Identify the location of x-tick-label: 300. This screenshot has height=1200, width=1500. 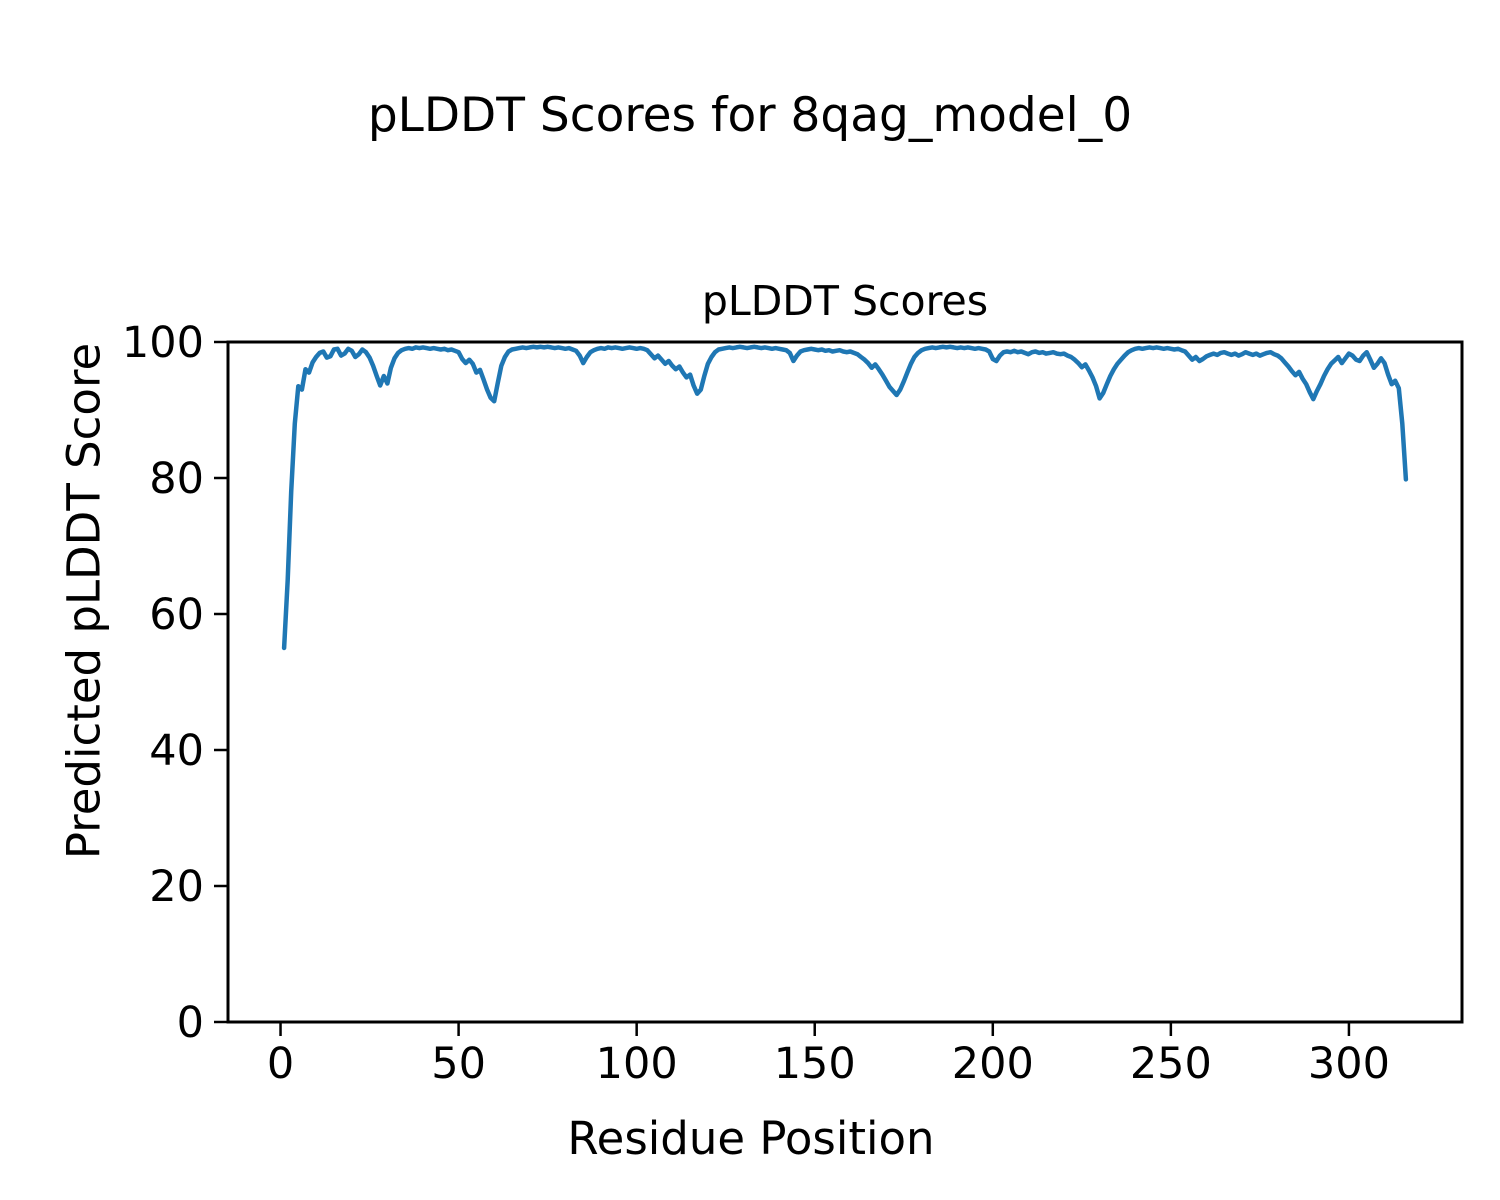
(1349, 1064).